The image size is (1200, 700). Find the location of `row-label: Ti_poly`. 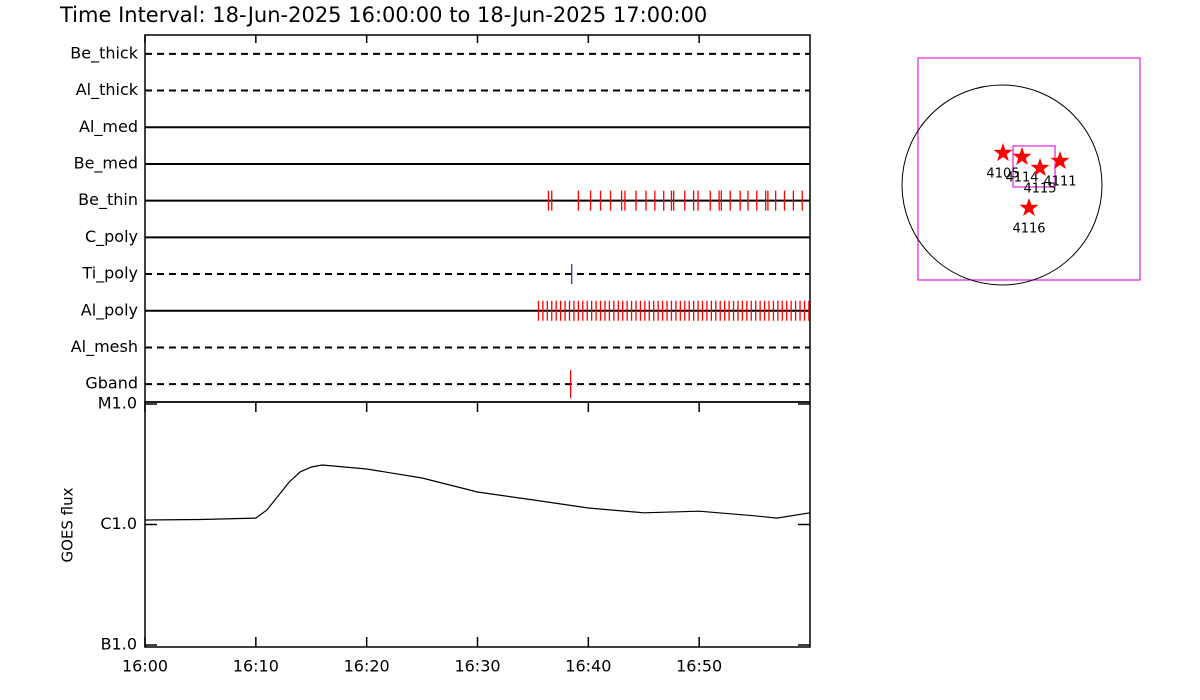

row-label: Ti_poly is located at coordinates (109, 274).